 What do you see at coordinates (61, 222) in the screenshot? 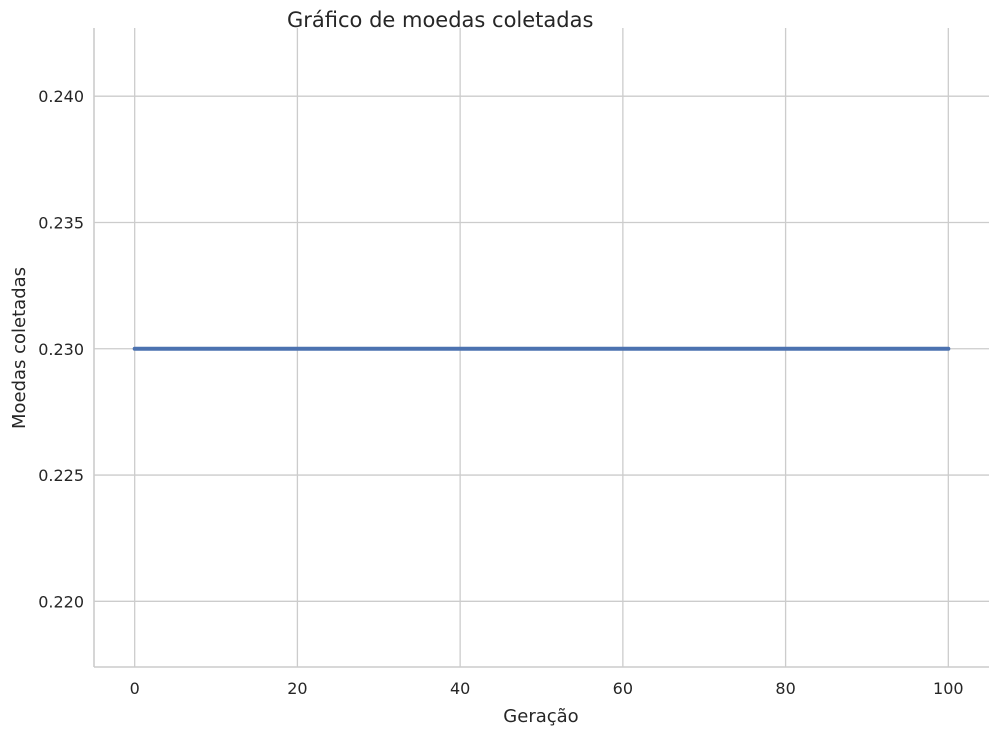
I see `y-tick-label: 0.235` at bounding box center [61, 222].